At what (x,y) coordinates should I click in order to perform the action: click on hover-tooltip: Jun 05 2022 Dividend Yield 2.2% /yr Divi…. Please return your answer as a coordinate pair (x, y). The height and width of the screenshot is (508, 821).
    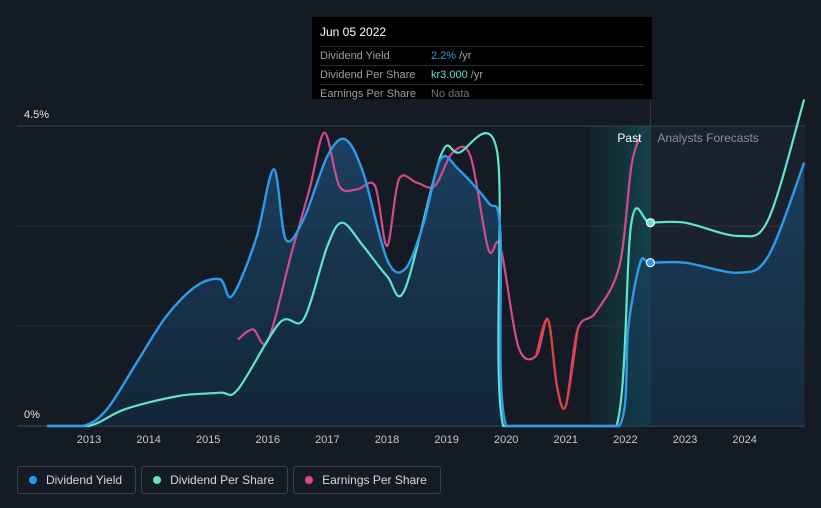
    Looking at the image, I should click on (482, 58).